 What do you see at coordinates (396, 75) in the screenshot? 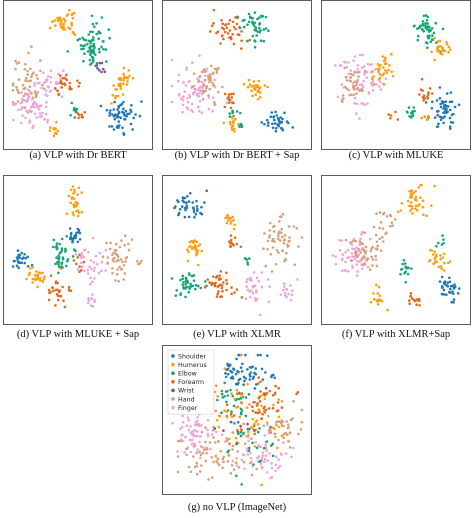
I see `scatter-plot-c` at bounding box center [396, 75].